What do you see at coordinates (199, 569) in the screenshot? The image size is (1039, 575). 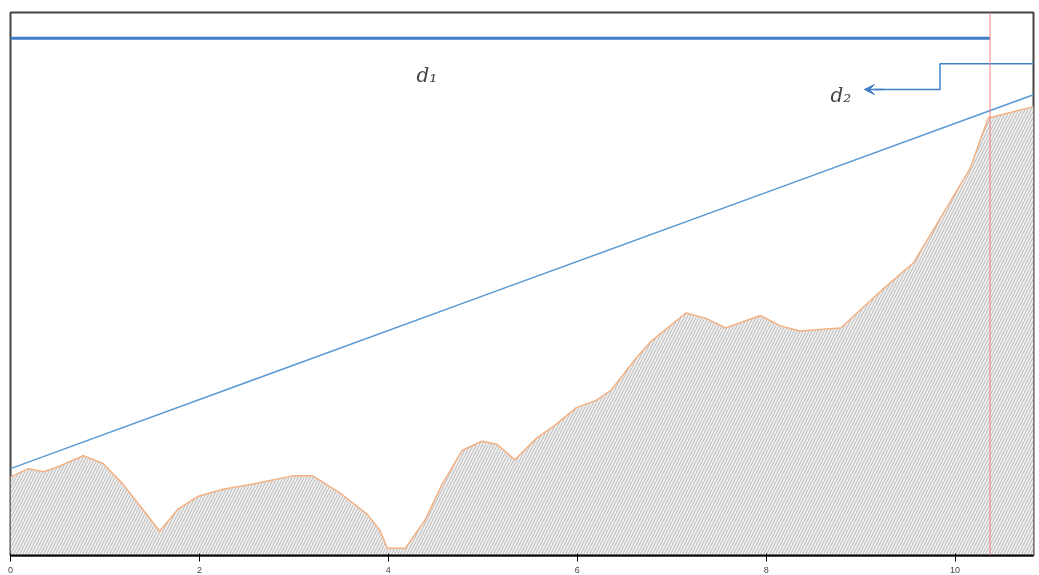 I see `x-tick-label: 2` at bounding box center [199, 569].